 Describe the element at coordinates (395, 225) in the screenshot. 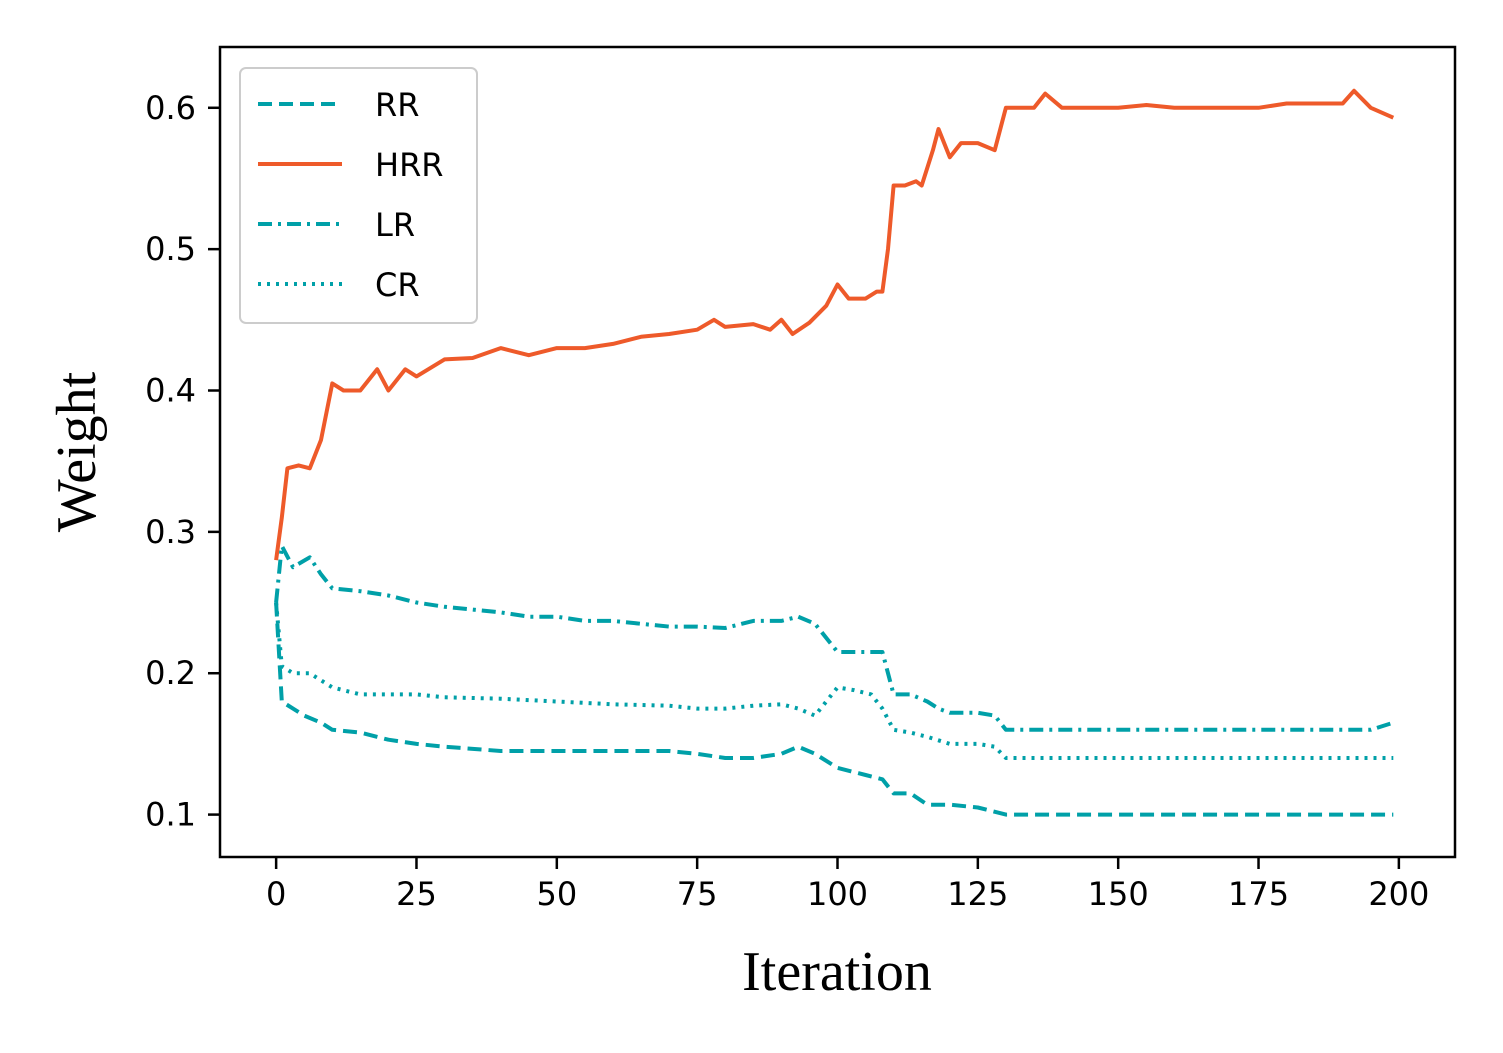

I see `legend-label-lr: LR` at that location.